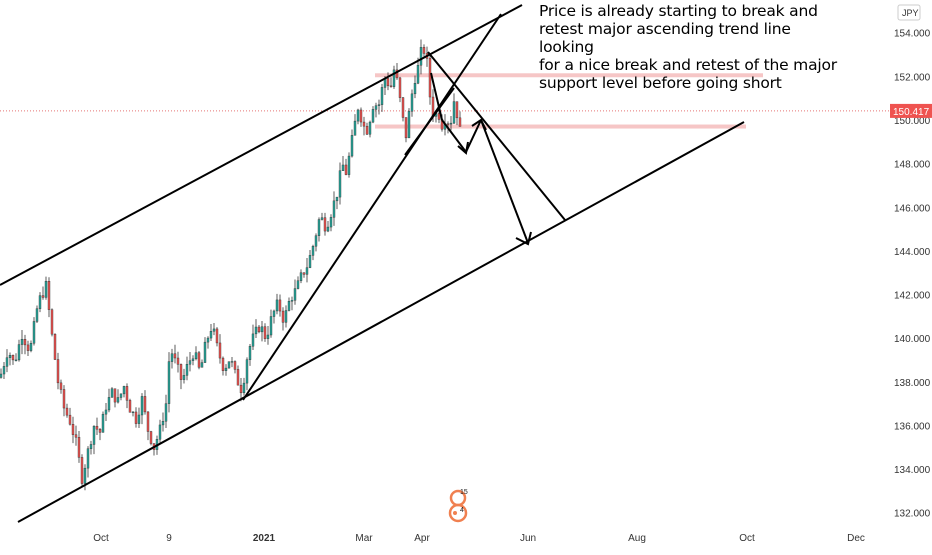 This screenshot has width=932, height=555. Describe the element at coordinates (912, 470) in the screenshot. I see `y-tick-label: 134.000` at that location.